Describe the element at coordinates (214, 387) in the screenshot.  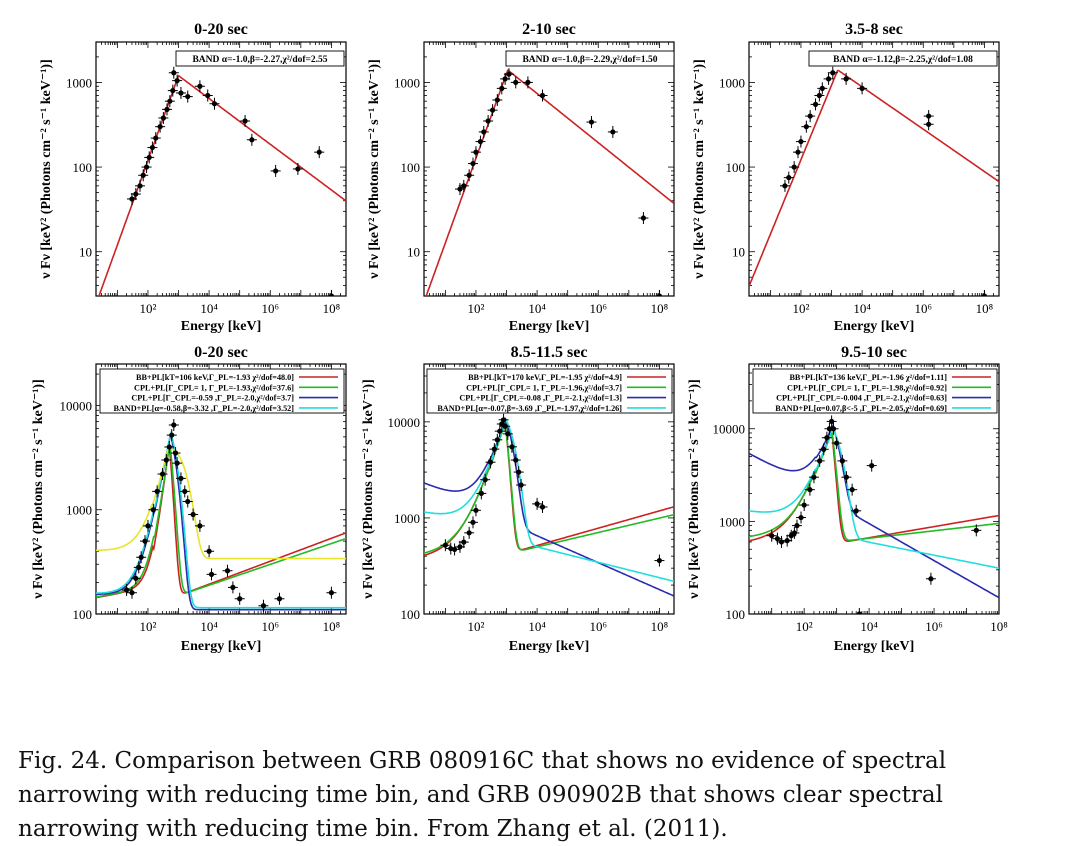
I see `legend-entry-label: CPL+PL[Γ_CPL= 1, Γ_PL=-1.93,χ²/dof=37.6]` at that location.